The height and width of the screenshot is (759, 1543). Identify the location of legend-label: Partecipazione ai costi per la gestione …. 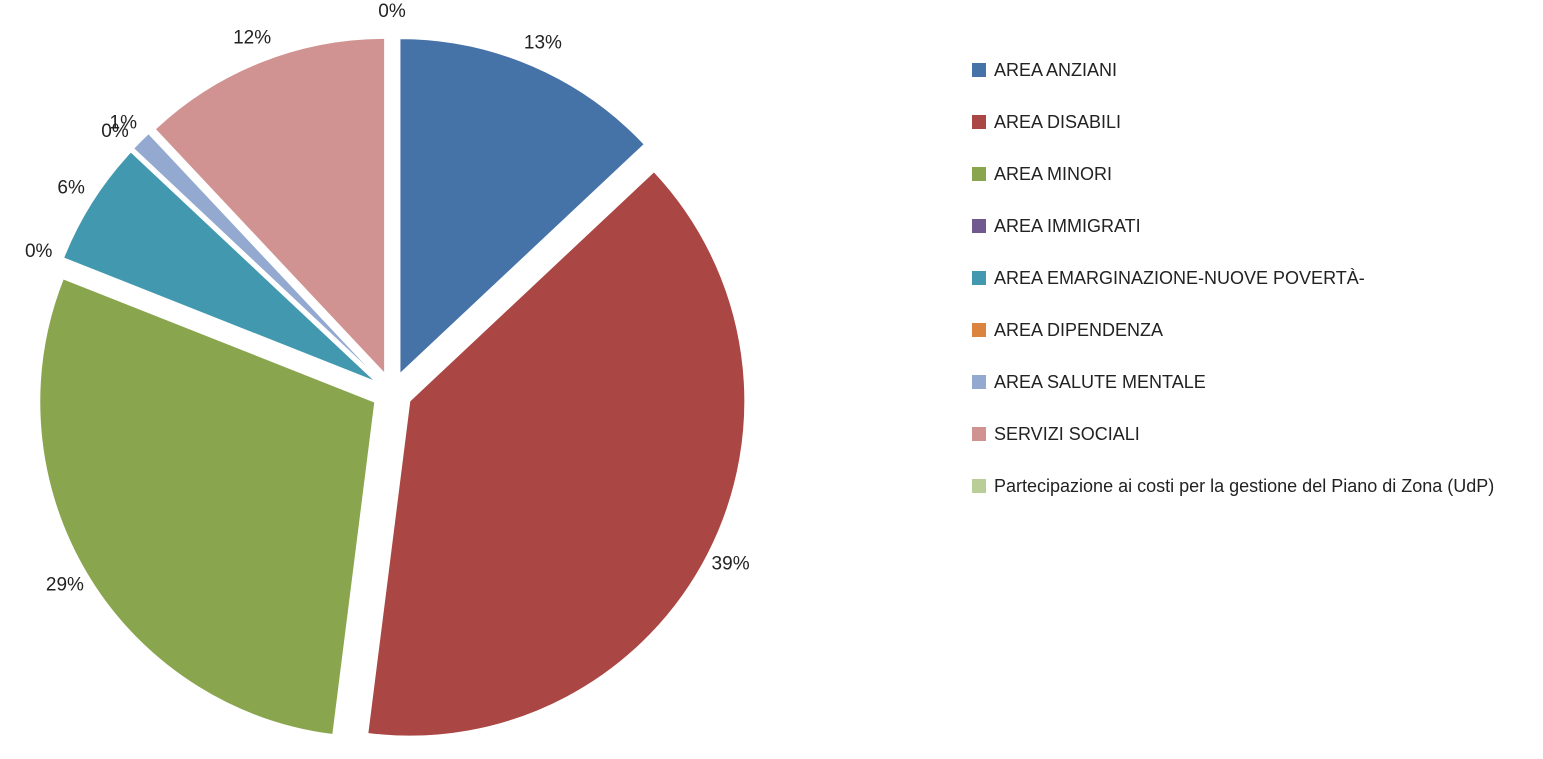
(1244, 486).